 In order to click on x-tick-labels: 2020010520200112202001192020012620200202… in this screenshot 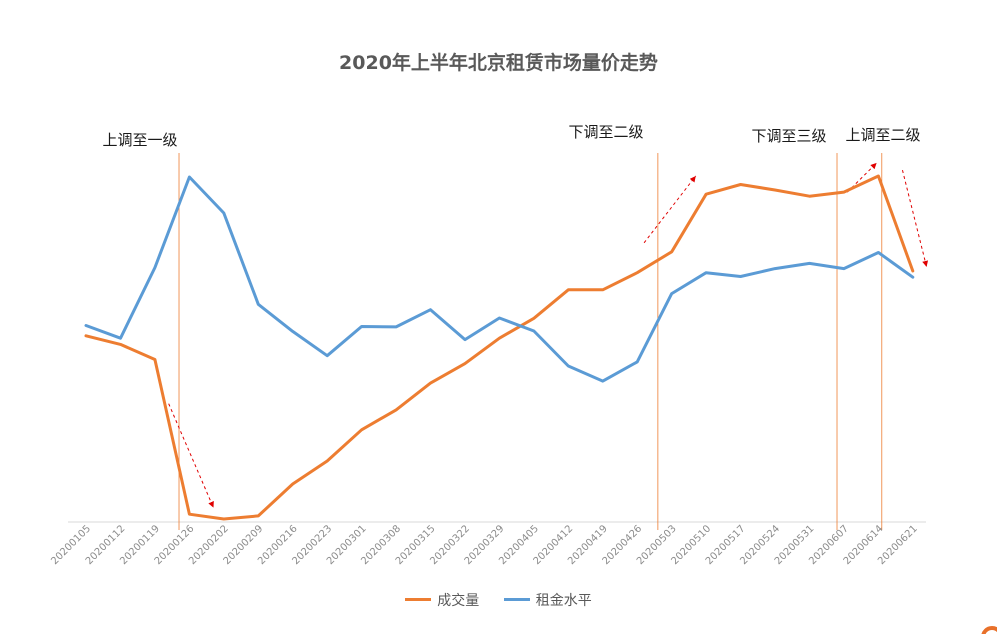, I will do `click(484, 545)`.